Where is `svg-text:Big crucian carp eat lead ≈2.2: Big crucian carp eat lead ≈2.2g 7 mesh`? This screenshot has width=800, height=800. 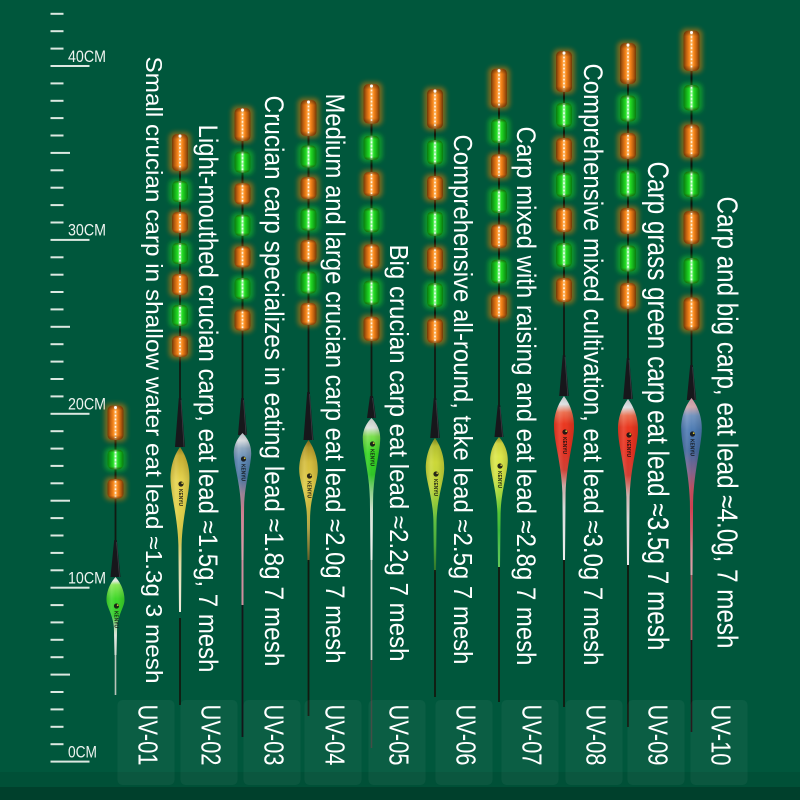 svg-text:Big crucian carp eat lead ≈2.2: Big crucian carp eat lead ≈2.2g 7 mesh is located at coordinates (399, 453).